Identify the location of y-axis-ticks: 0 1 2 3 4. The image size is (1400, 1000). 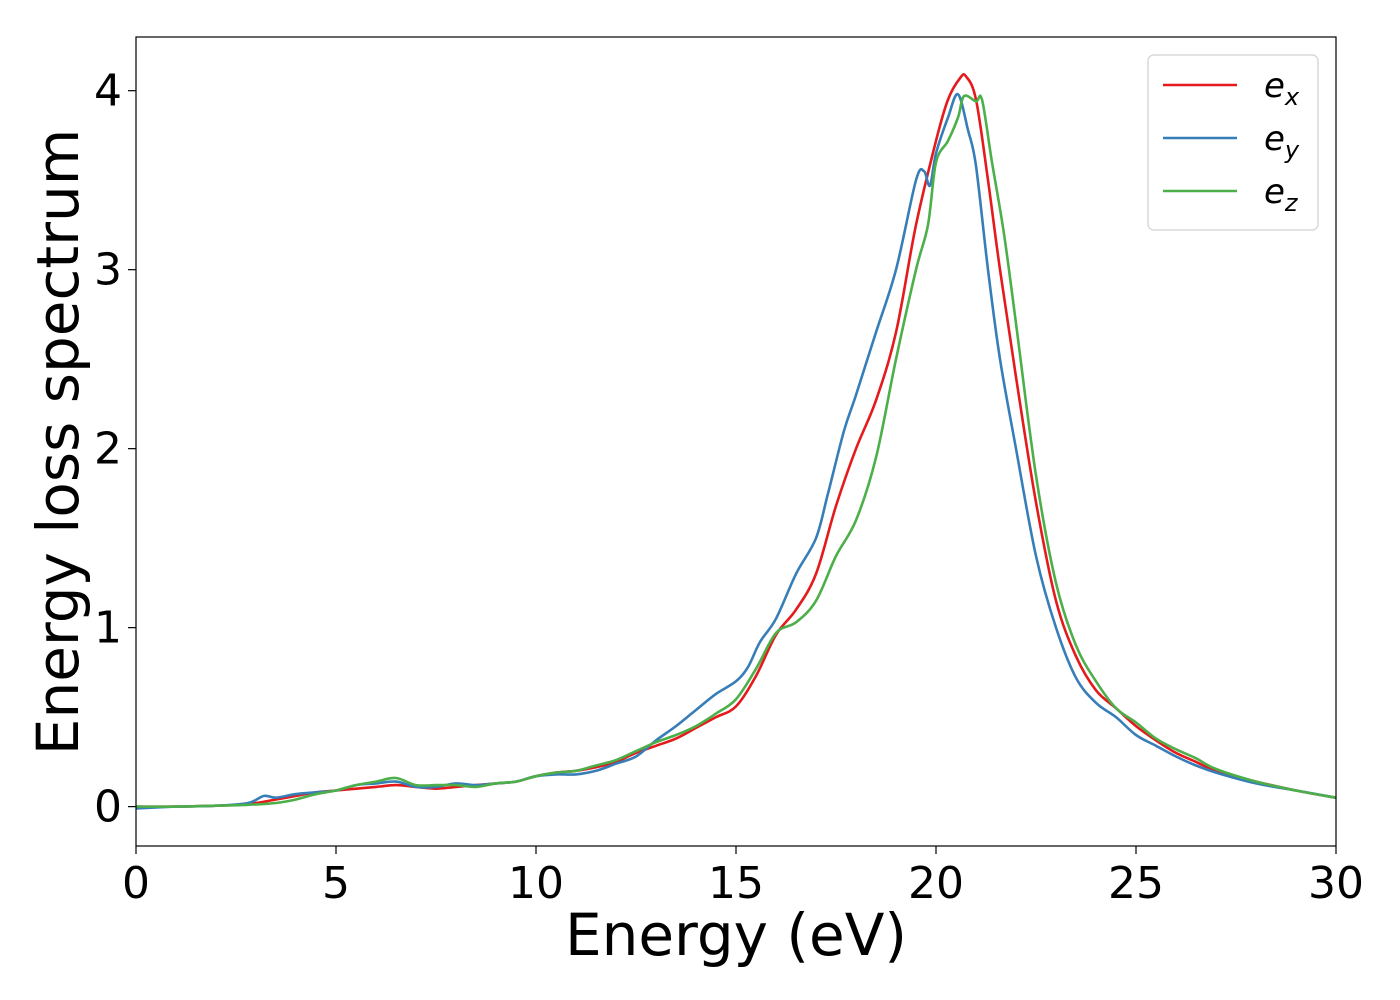
(115, 449).